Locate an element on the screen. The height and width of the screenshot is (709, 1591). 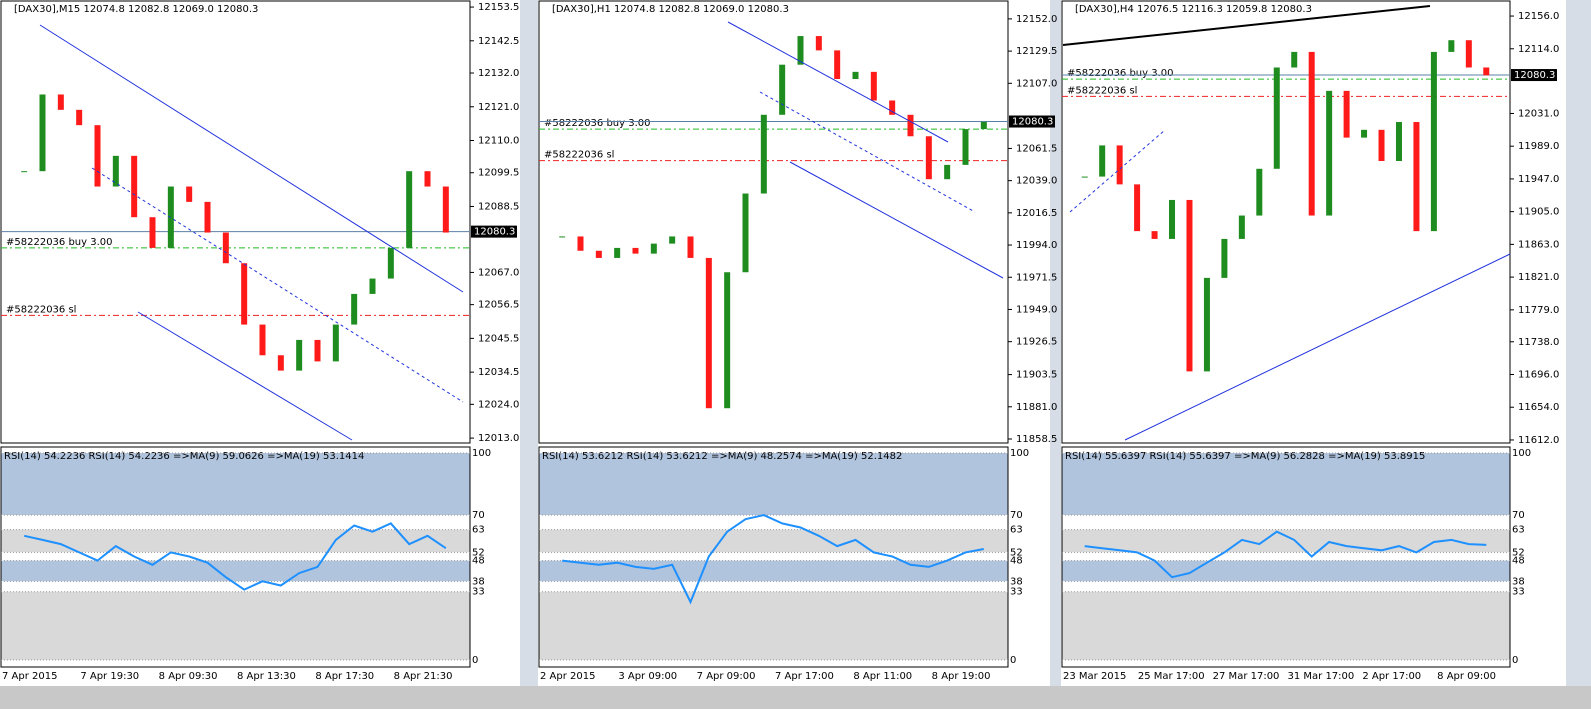
y-tick-label: 12031.0 is located at coordinates (1538, 113).